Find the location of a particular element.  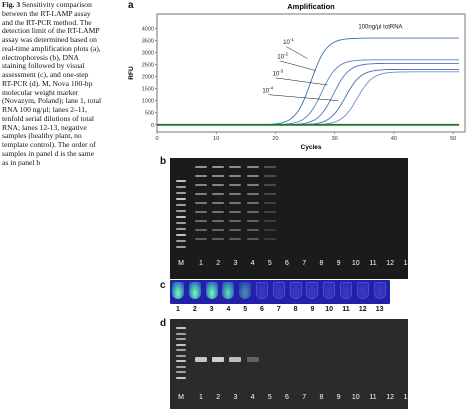

y-tick-label: 4000 is located at coordinates (148, 29).